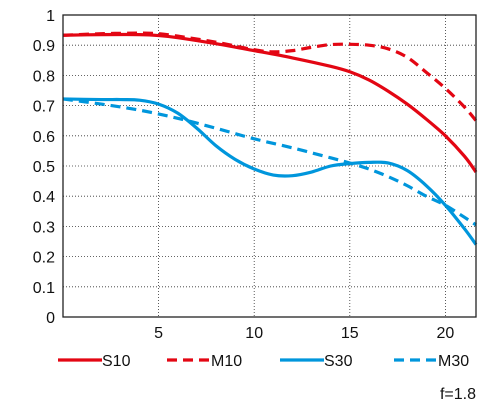 The width and height of the screenshot is (485, 406). What do you see at coordinates (458, 394) in the screenshot?
I see `aperture-annotation: f=1.8` at bounding box center [458, 394].